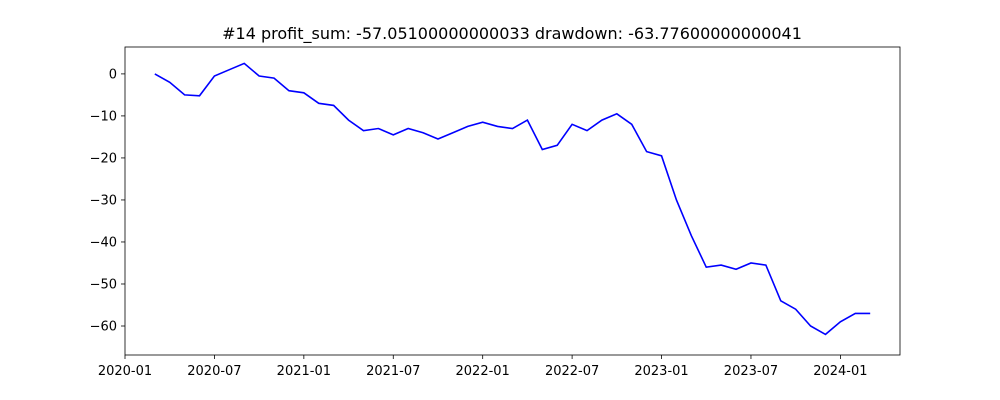 Image resolution: width=1000 pixels, height=400 pixels. What do you see at coordinates (393, 371) in the screenshot?
I see `x-tick-label: 2021-07` at bounding box center [393, 371].